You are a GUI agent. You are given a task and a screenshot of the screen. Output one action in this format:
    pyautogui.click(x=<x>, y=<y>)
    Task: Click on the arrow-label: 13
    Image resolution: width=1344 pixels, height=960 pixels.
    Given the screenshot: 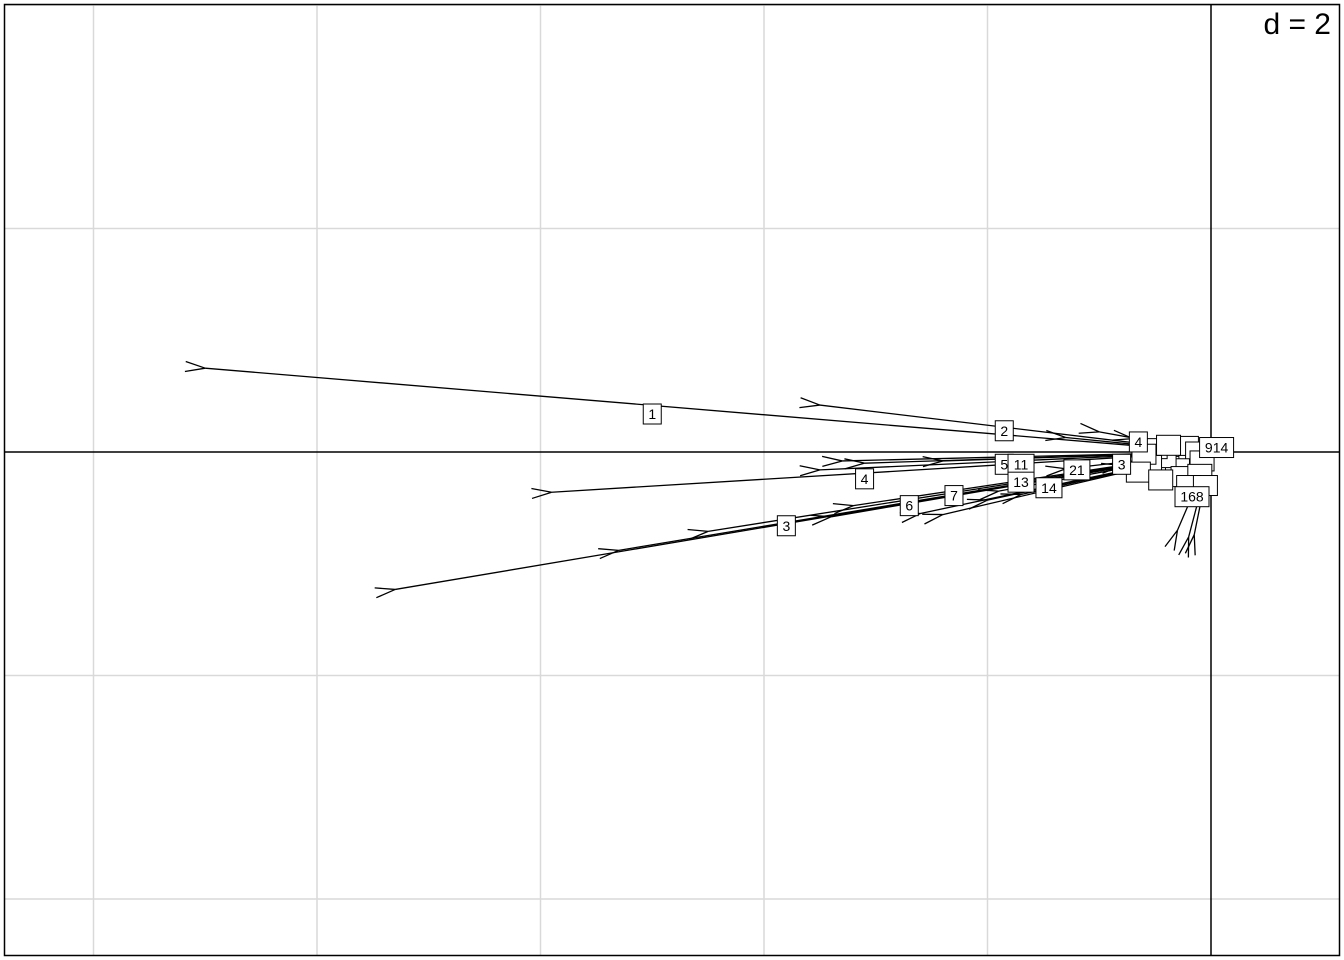 What is the action you would take?
    pyautogui.click(x=1021, y=482)
    